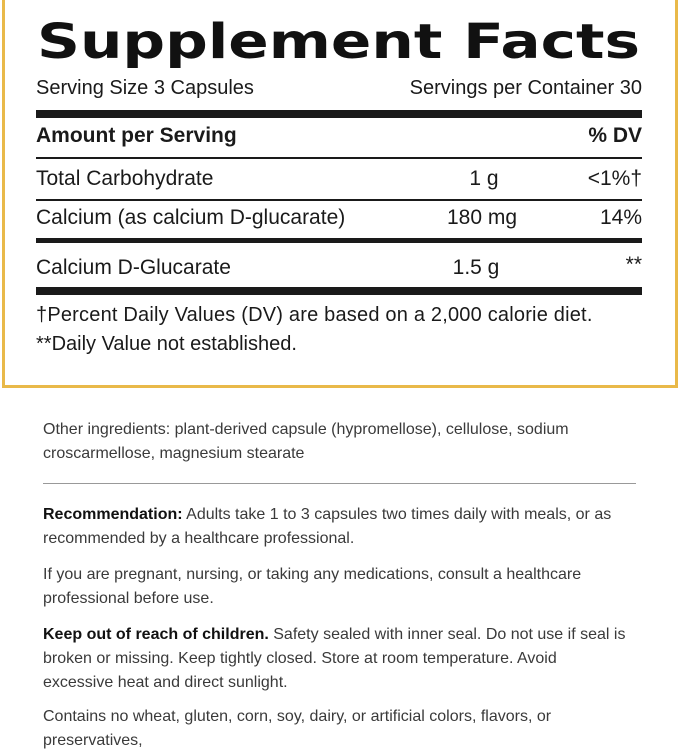 This screenshot has width=679, height=753. I want to click on row-amount: 1 g, so click(484, 178).